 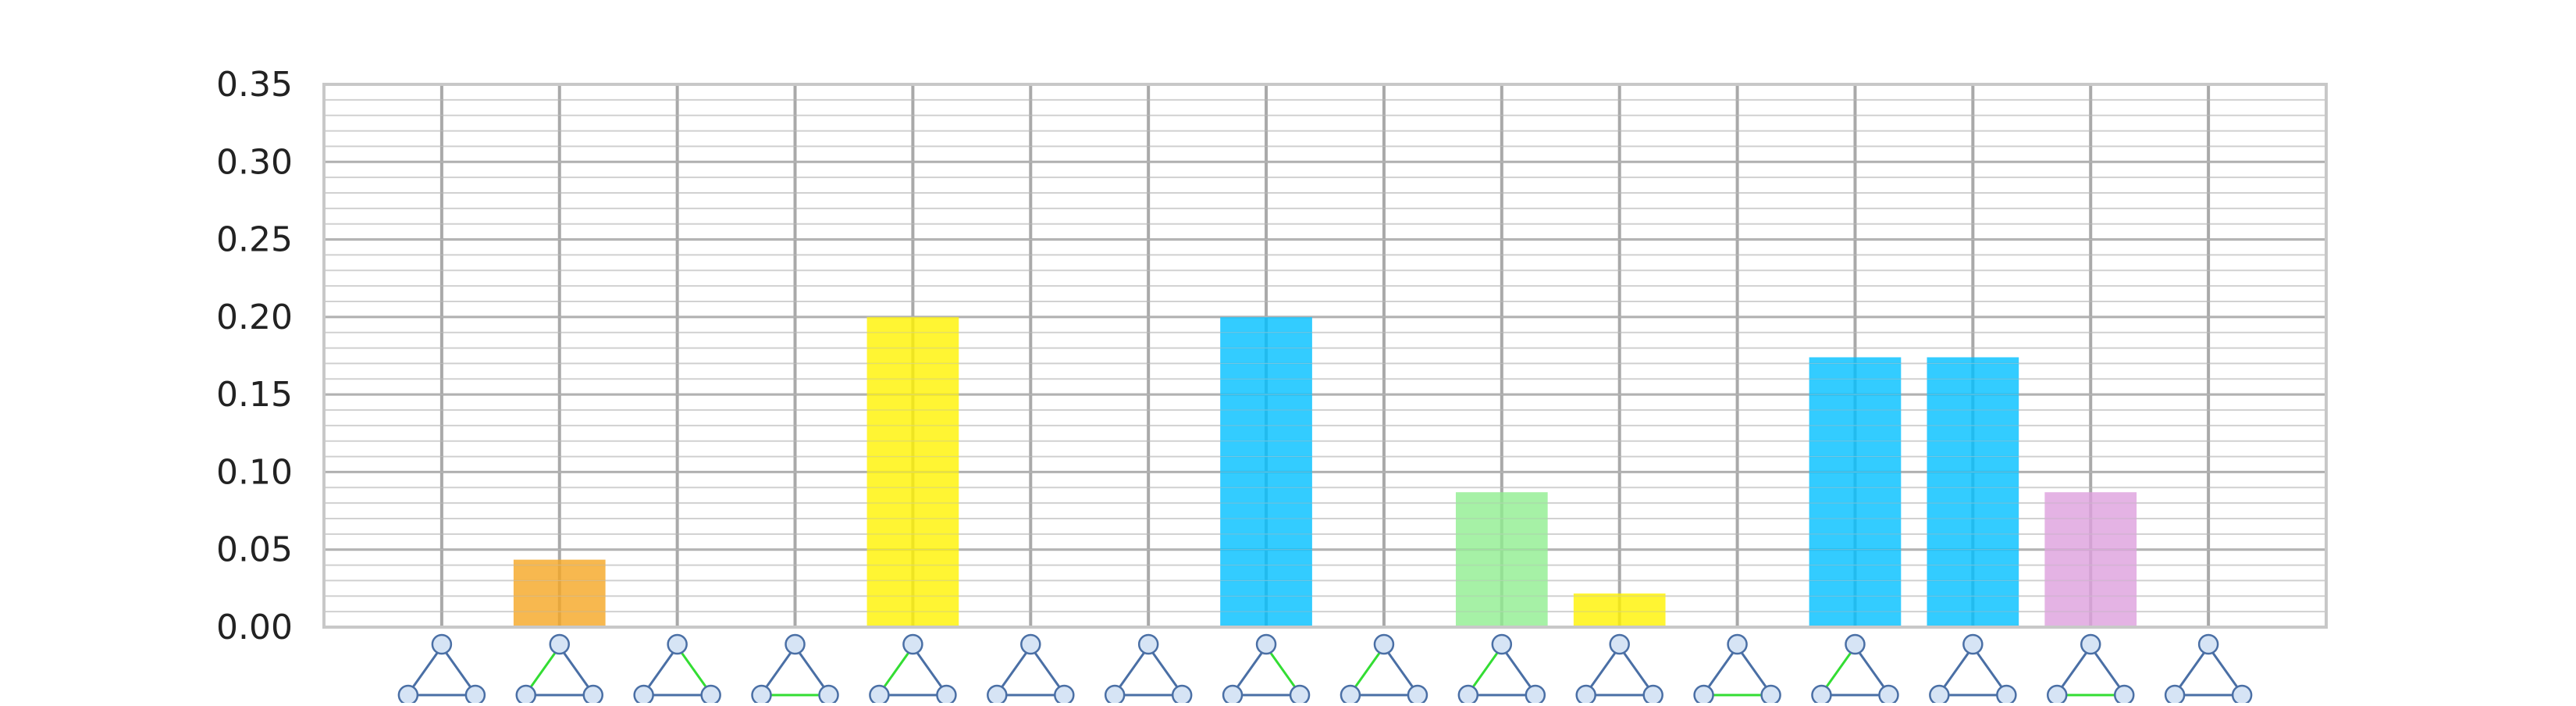 What do you see at coordinates (255, 85) in the screenshot?
I see `y-tick-label: 0.35` at bounding box center [255, 85].